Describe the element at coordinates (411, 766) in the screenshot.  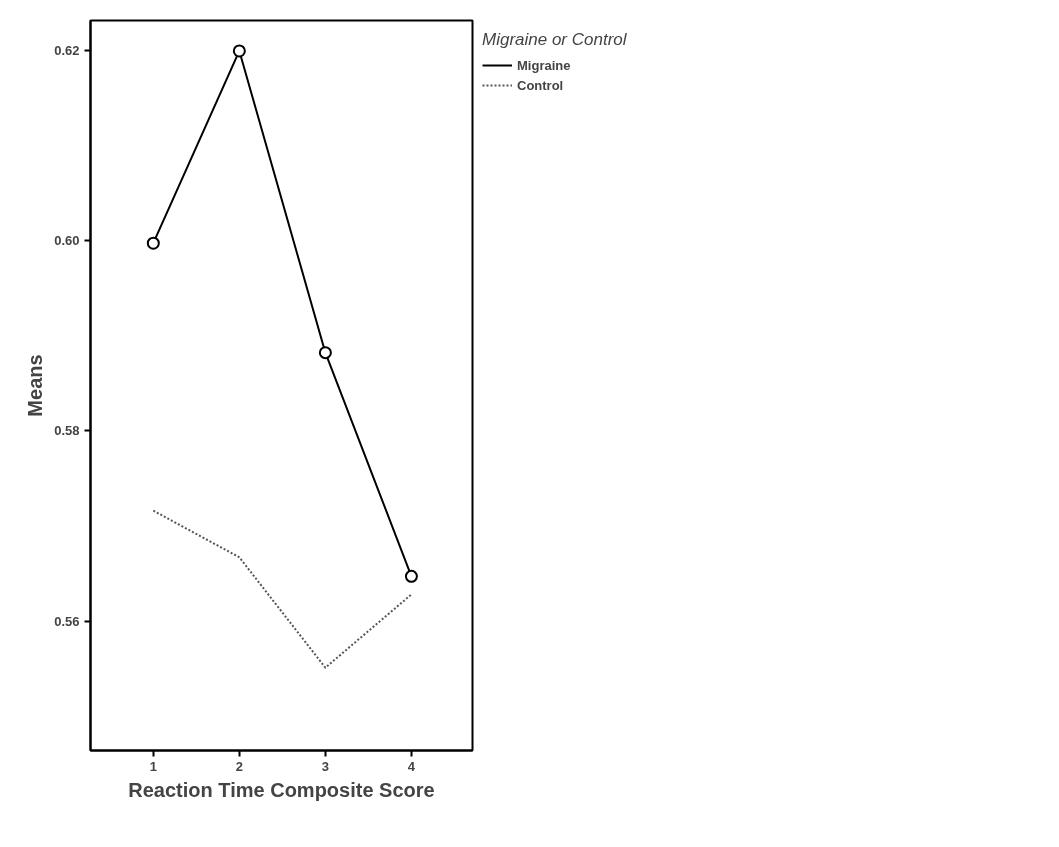
I see `x-tick-label: 4` at that location.